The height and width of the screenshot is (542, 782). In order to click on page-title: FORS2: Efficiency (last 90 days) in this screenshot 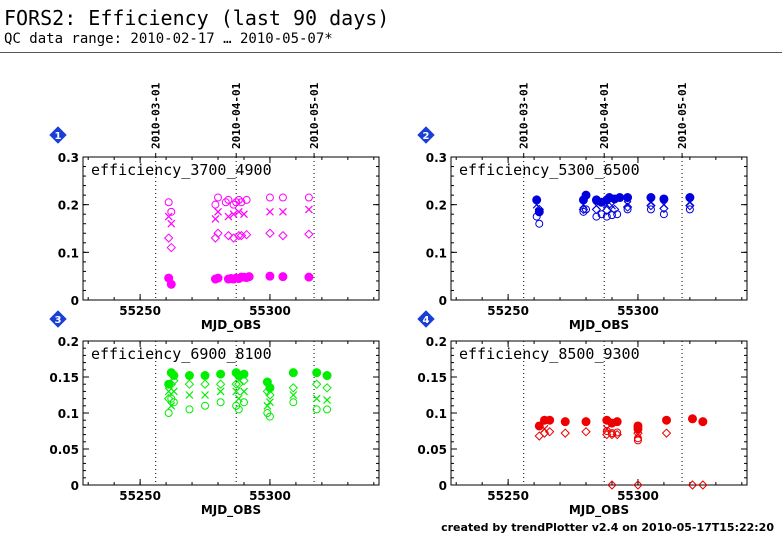, I will do `click(197, 18)`.